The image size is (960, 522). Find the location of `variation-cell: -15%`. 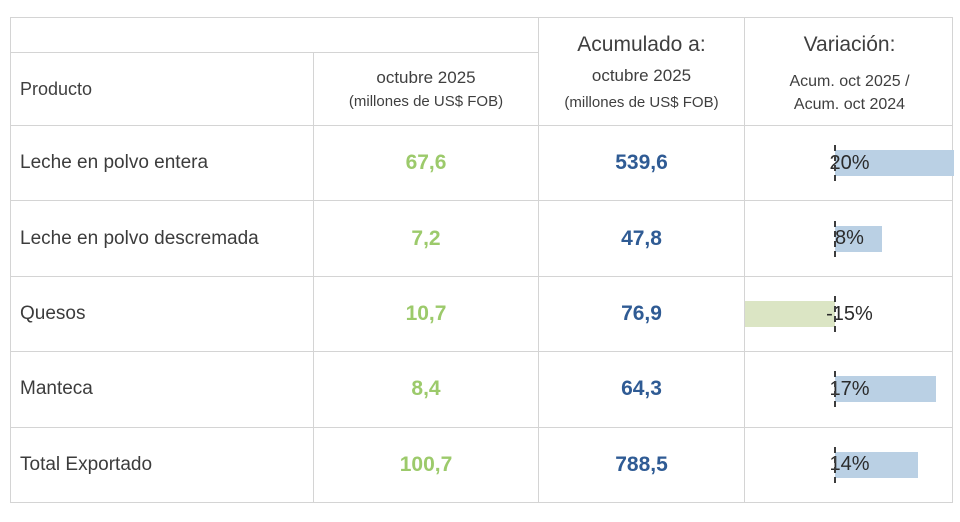

variation-cell: -15% is located at coordinates (849, 314).